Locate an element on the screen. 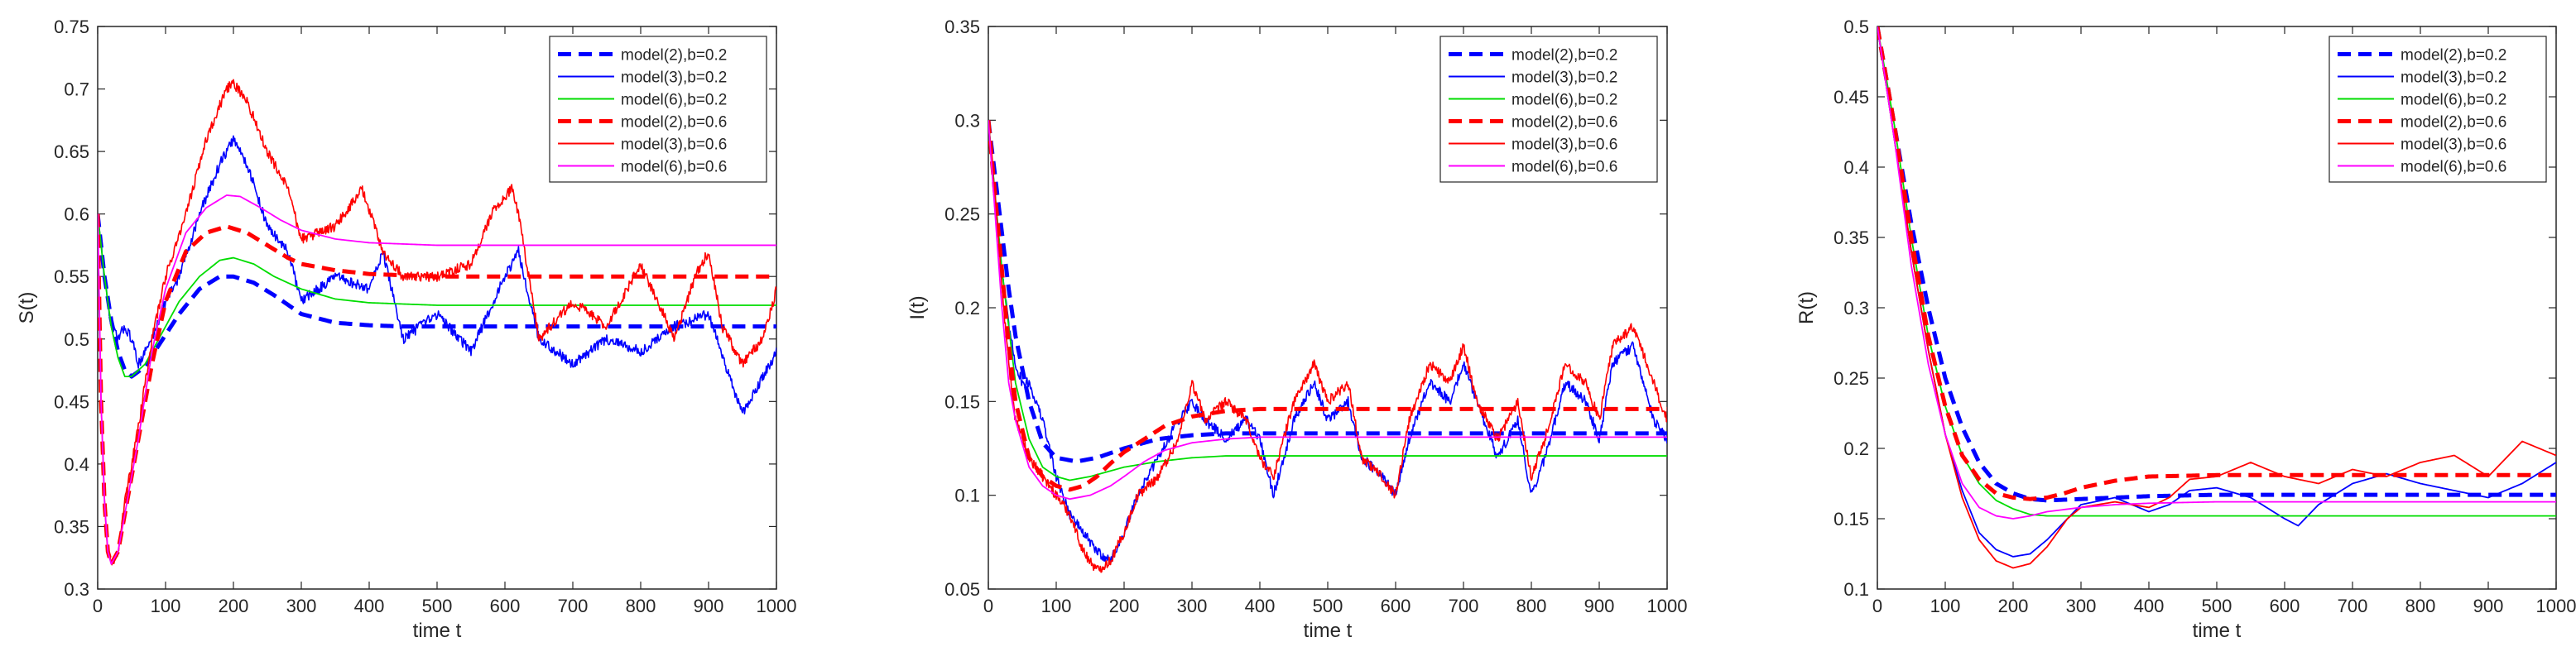 This screenshot has height=661, width=2576. y-tick-label: 0.75 is located at coordinates (71, 27).